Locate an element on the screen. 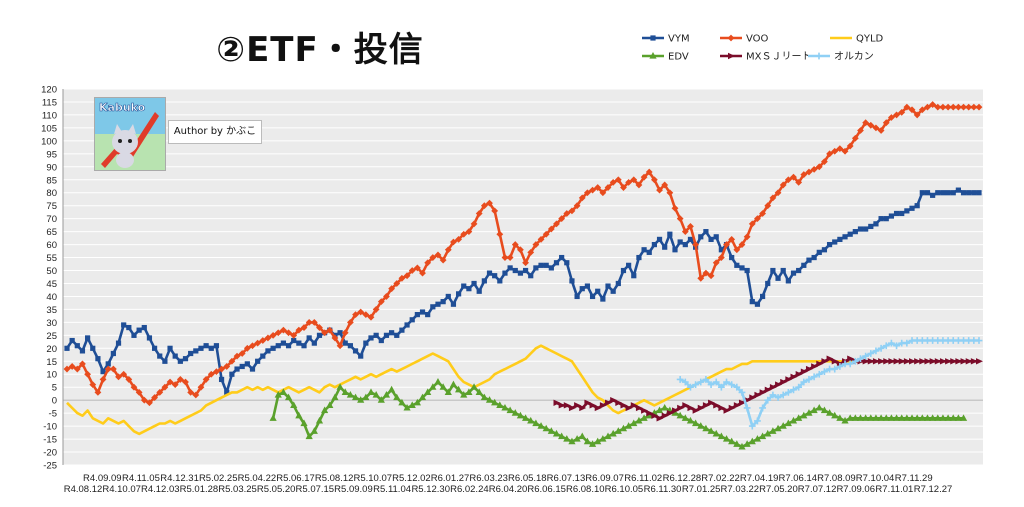  y-tick-label: 60 is located at coordinates (51, 245).